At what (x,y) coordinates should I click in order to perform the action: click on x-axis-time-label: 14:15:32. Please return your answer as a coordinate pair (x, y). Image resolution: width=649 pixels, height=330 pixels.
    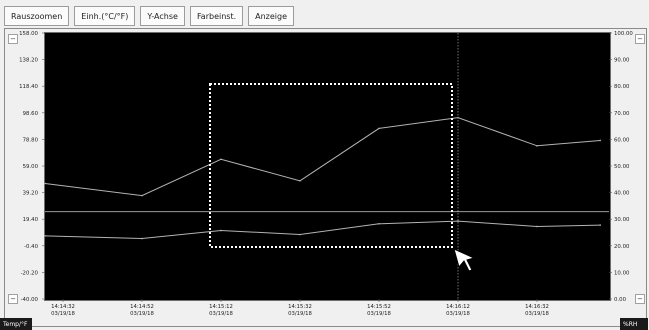
    Looking at the image, I should click on (300, 307).